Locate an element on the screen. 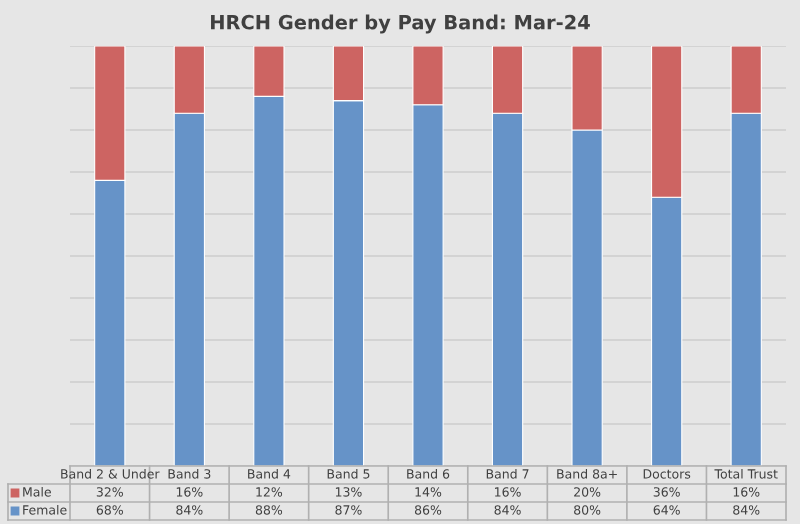 This screenshot has height=524, width=800. chart-title: HRCH Gender by Pay Band: Mar-24 is located at coordinates (400, 24).